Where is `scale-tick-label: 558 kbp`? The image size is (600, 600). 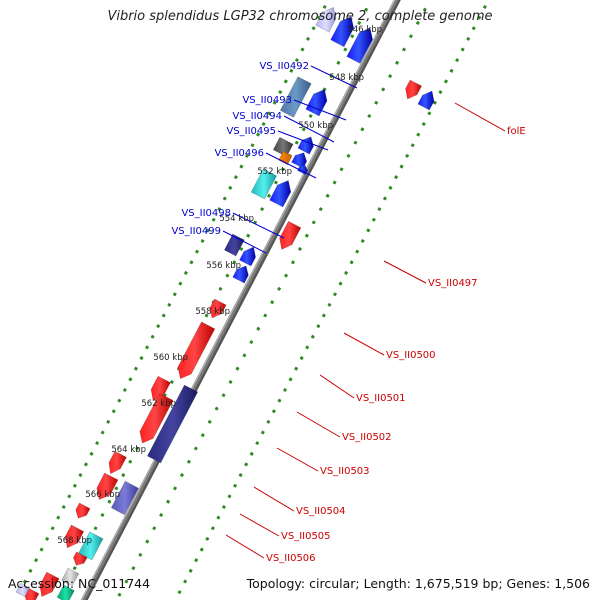 scale-tick-label: 558 kbp is located at coordinates (212, 312).